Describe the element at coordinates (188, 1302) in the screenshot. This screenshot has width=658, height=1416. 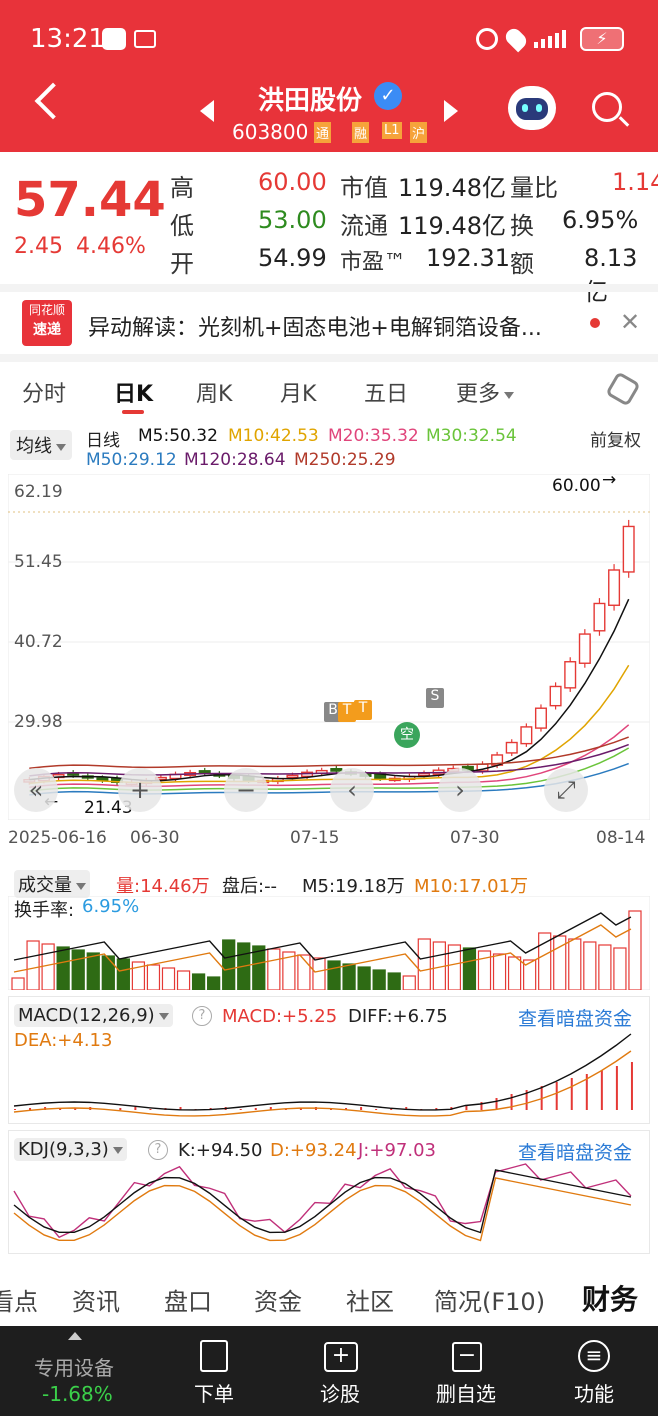
I see `tab-orderbook: 盘口` at that location.